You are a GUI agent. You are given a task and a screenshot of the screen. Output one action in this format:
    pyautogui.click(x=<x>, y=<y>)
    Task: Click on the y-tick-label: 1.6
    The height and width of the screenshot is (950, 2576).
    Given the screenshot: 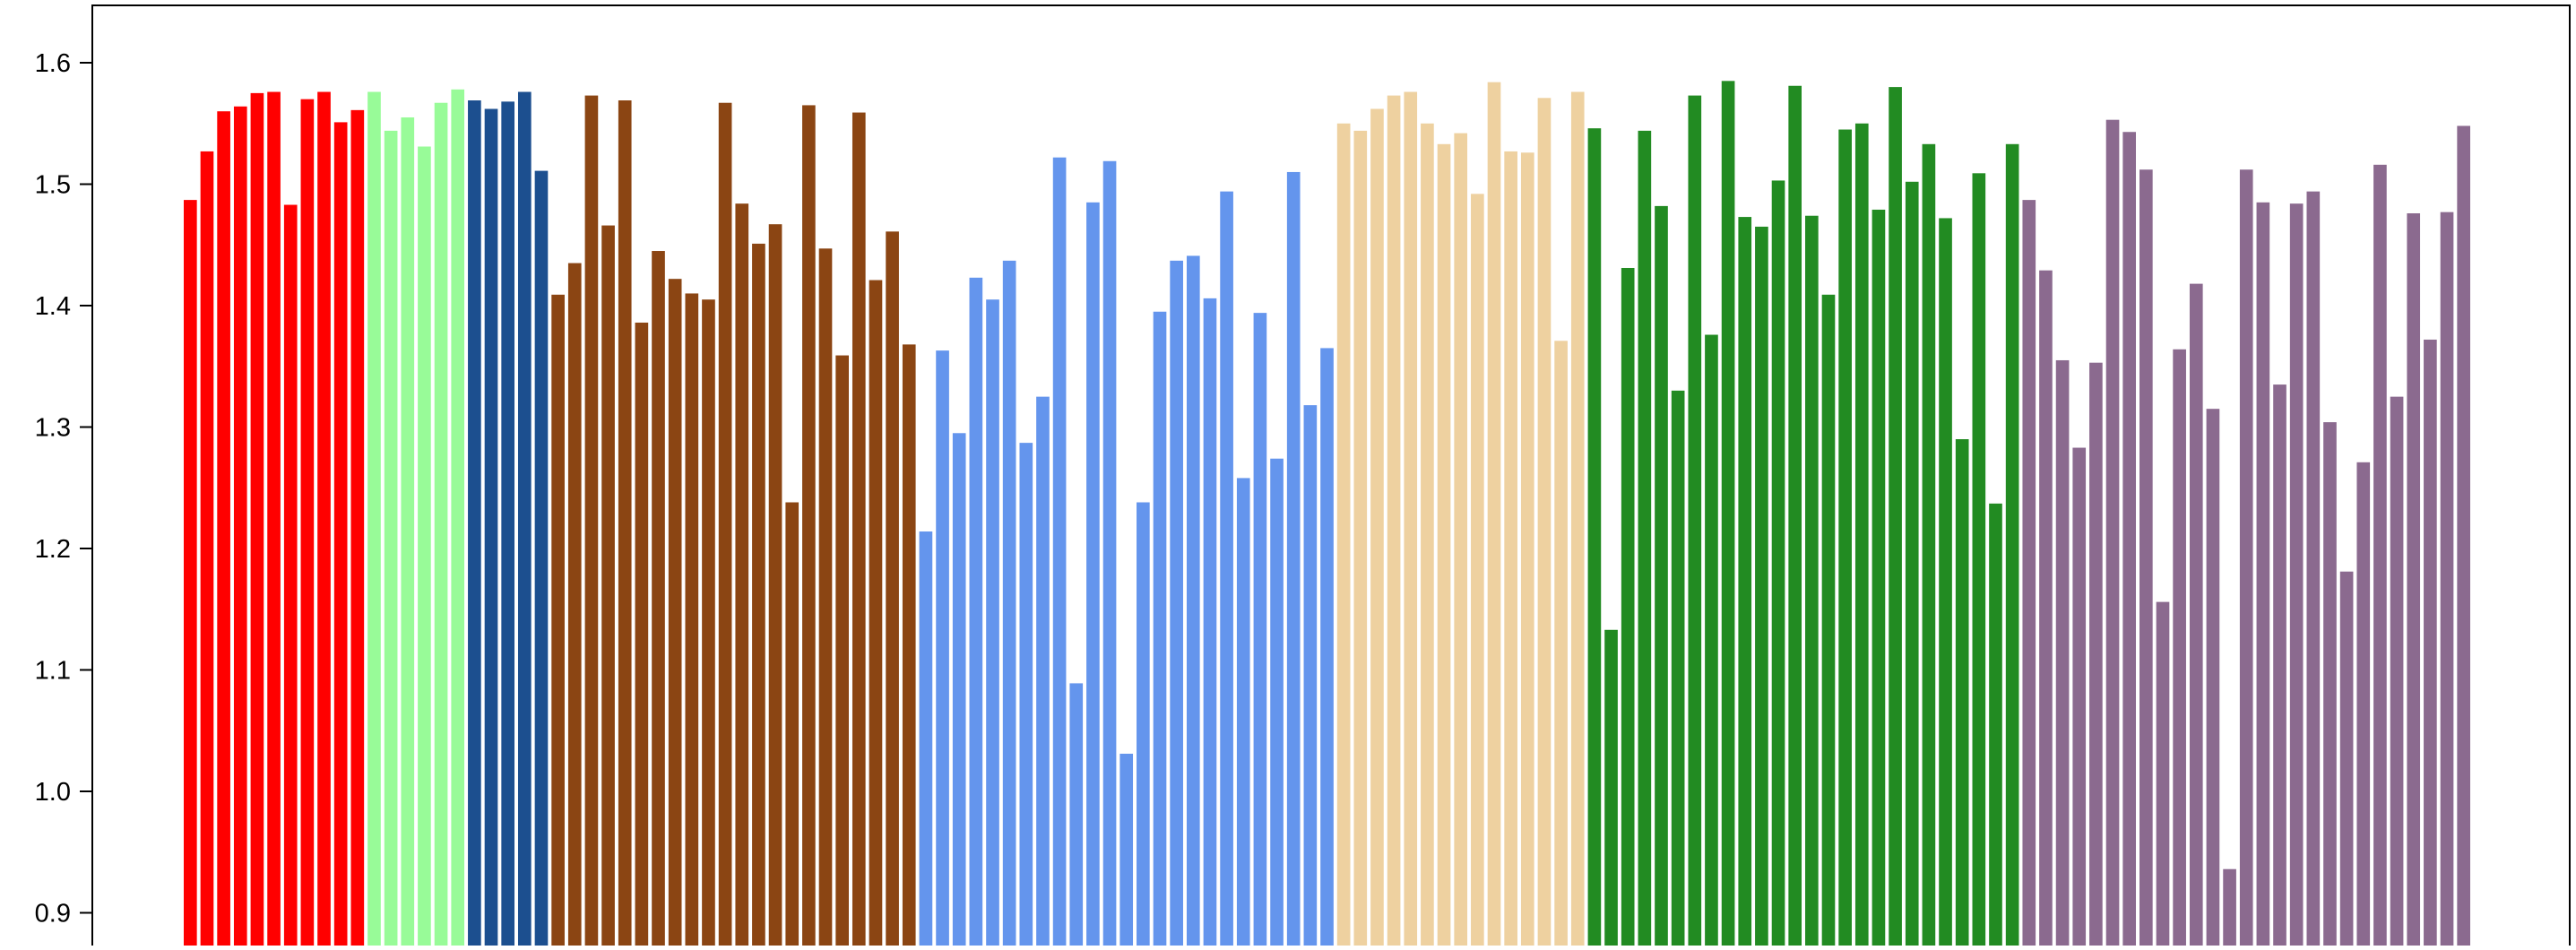 What is the action you would take?
    pyautogui.click(x=53, y=63)
    